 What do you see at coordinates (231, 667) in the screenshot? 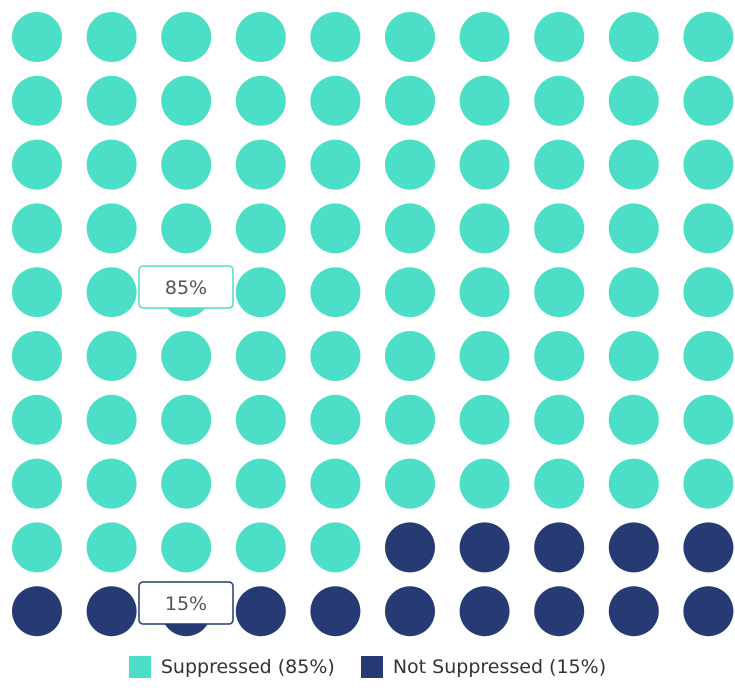
I see `legend-item-suppressed: Suppressed (85%)` at bounding box center [231, 667].